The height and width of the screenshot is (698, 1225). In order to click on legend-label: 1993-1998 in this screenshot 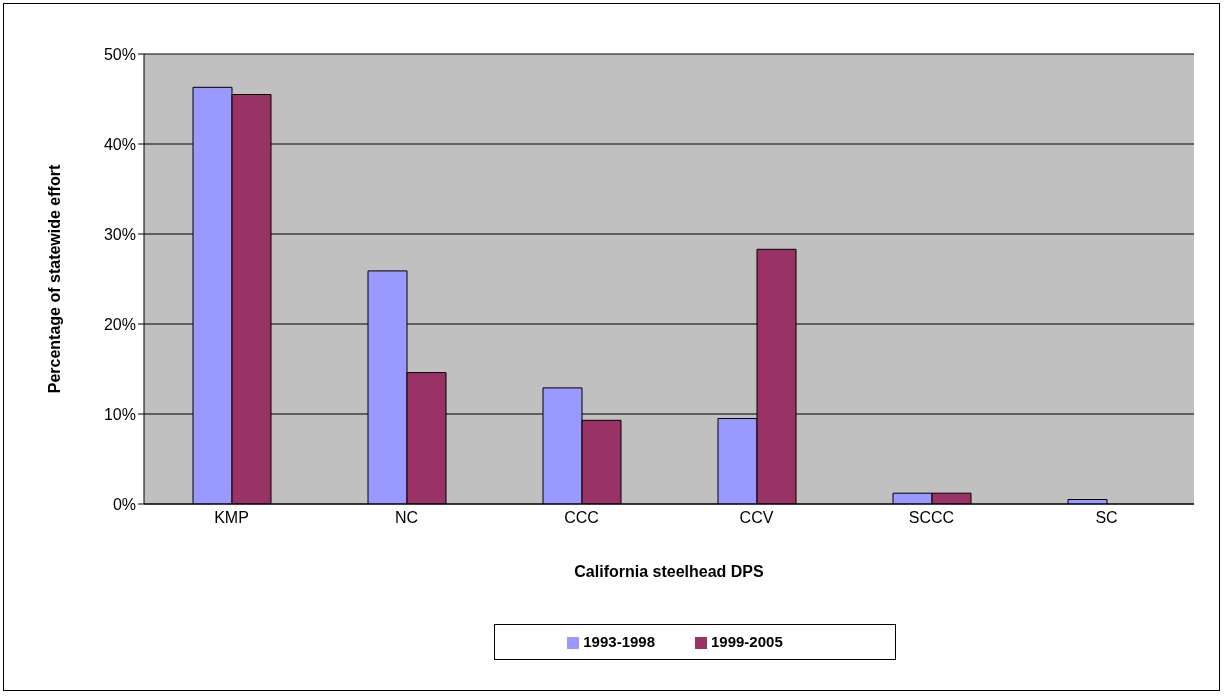, I will do `click(619, 641)`.